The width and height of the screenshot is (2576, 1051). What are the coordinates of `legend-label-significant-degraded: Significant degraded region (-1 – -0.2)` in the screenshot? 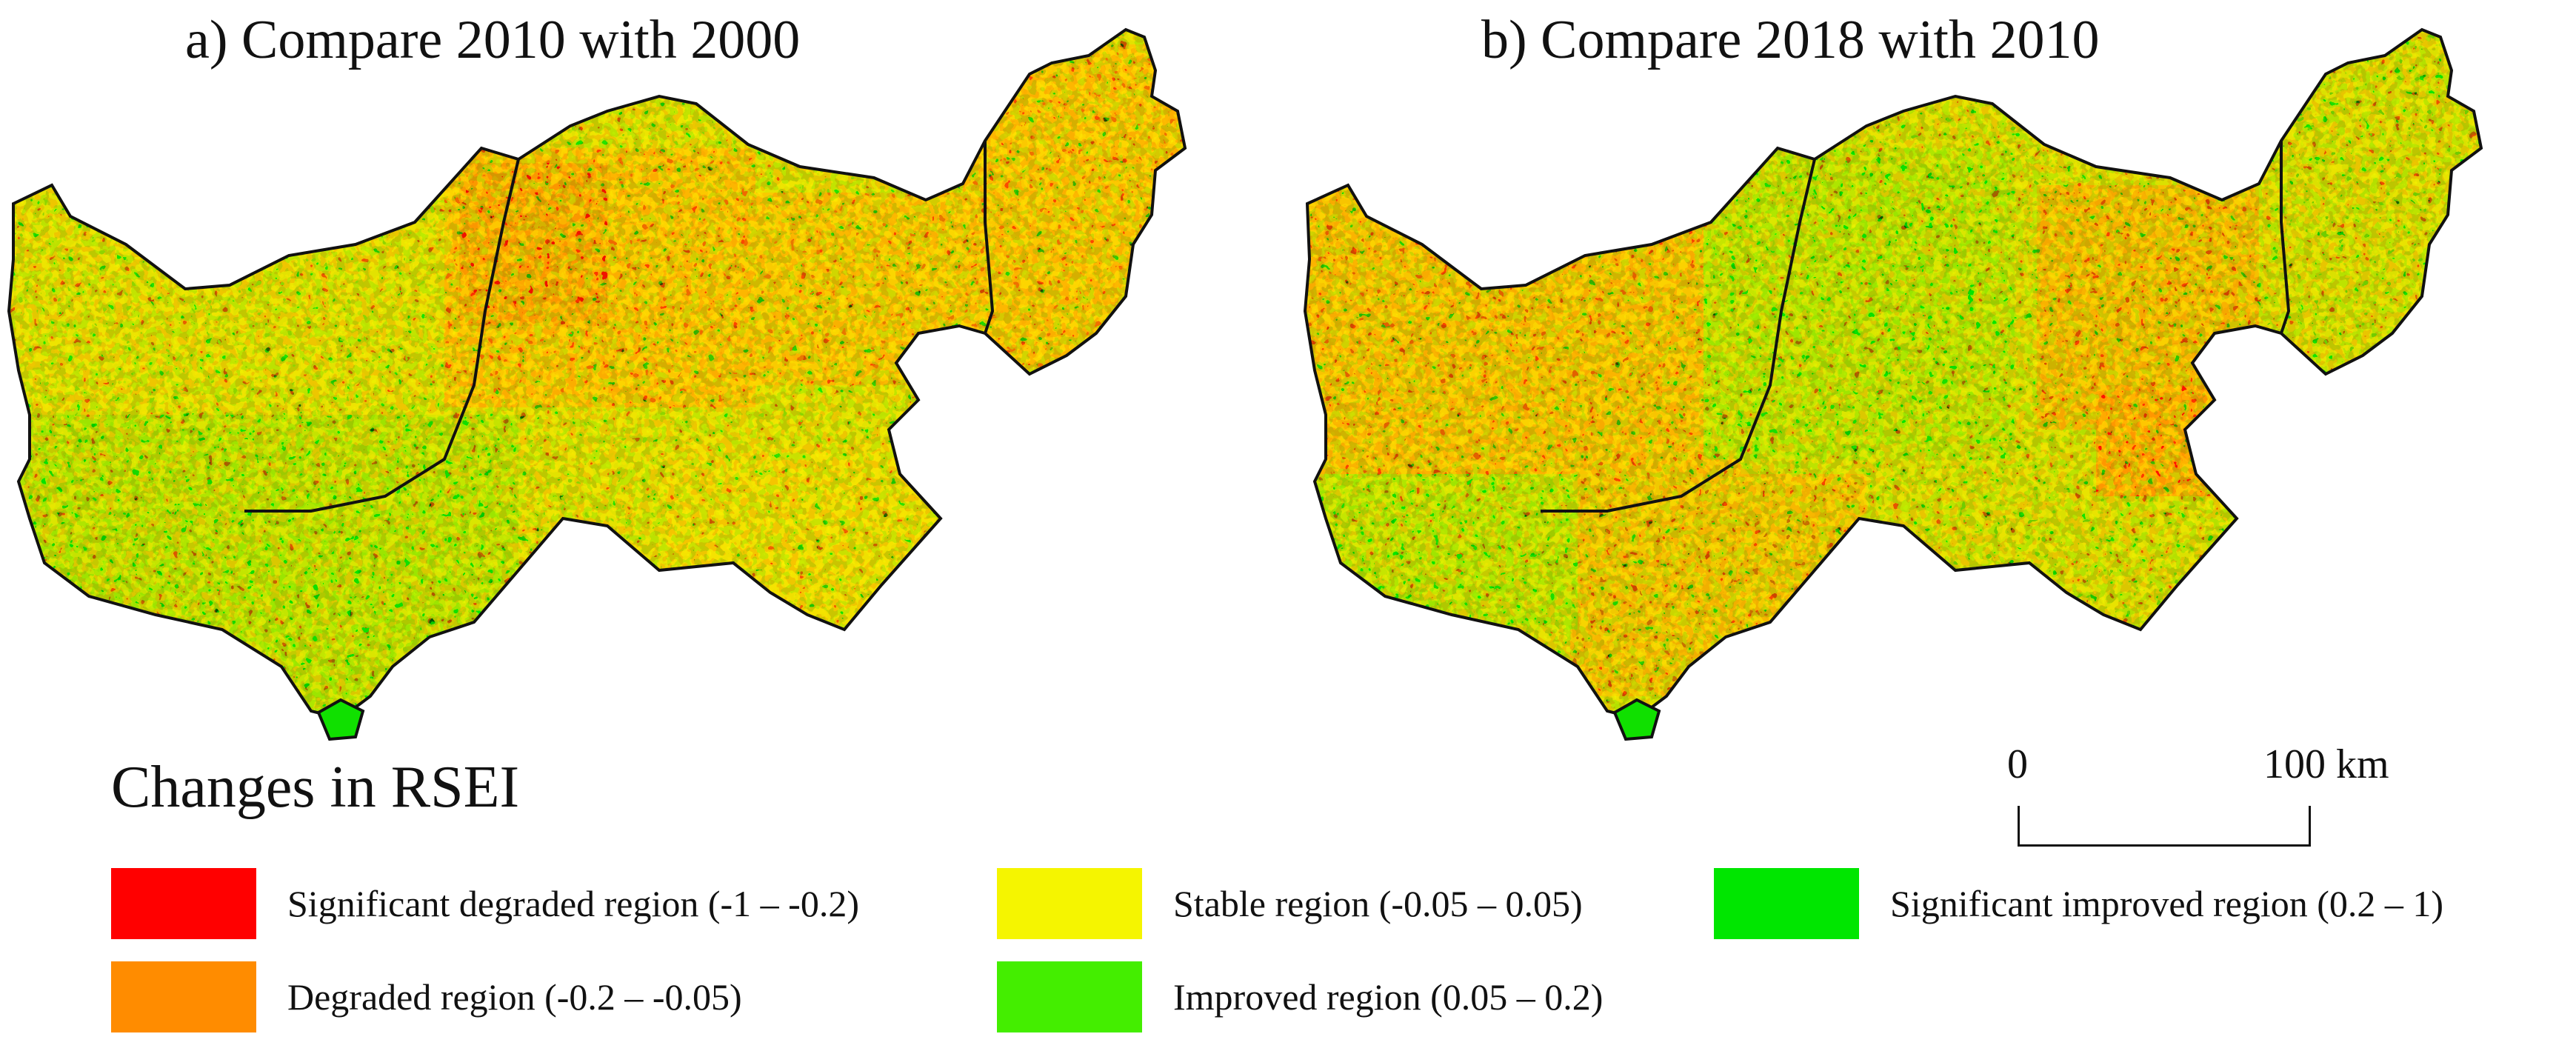 It's located at (573, 904).